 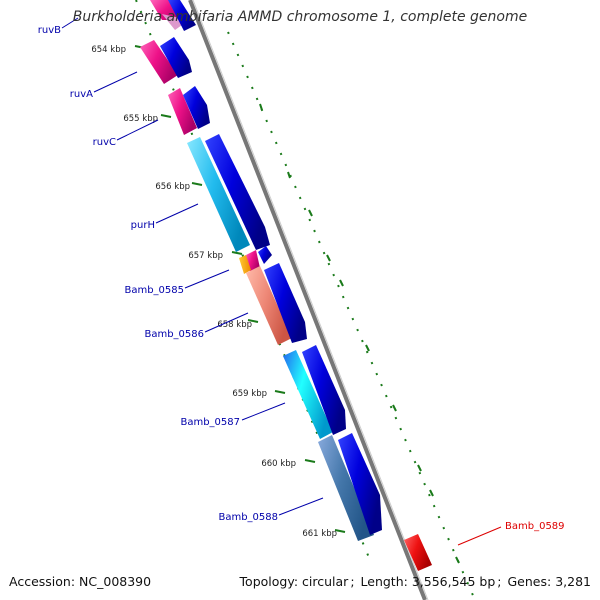 I want to click on gene-label-ruvA: ruvA, so click(x=81, y=94).